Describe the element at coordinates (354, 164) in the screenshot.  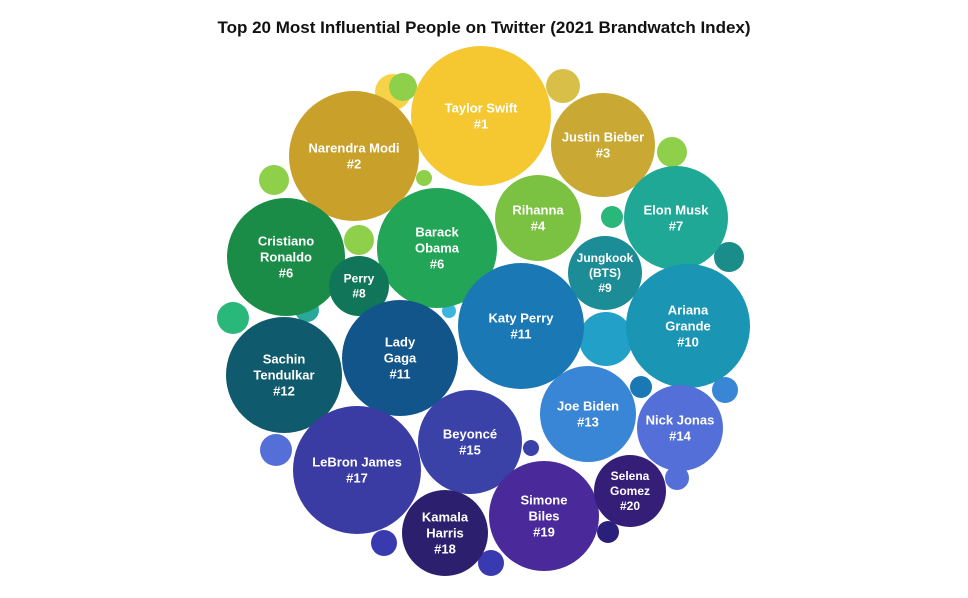
I see `bubble-label: #2` at that location.